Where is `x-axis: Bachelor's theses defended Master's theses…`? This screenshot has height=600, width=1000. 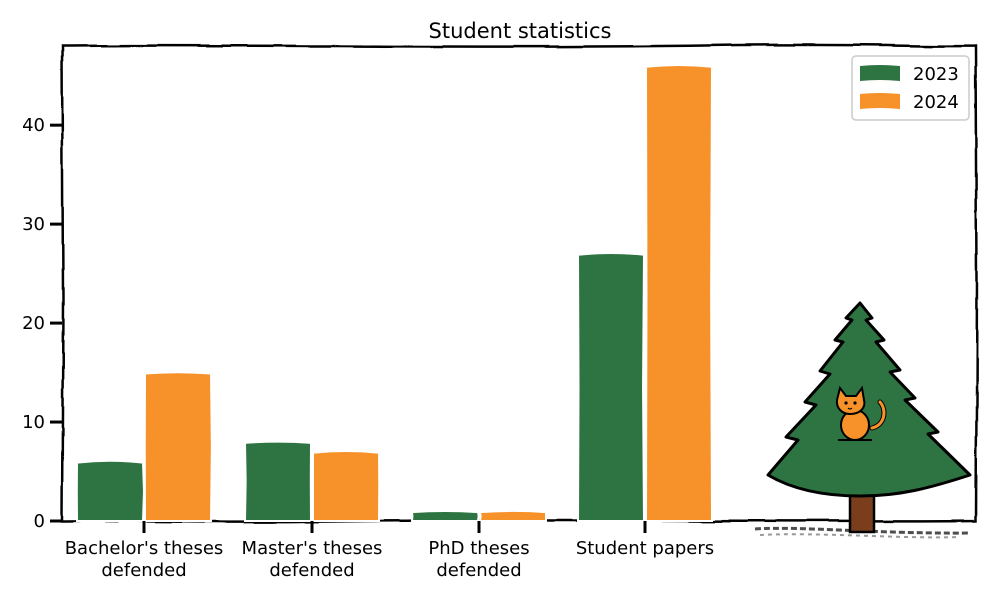 x-axis: Bachelor's theses defended Master's theses… is located at coordinates (389, 551).